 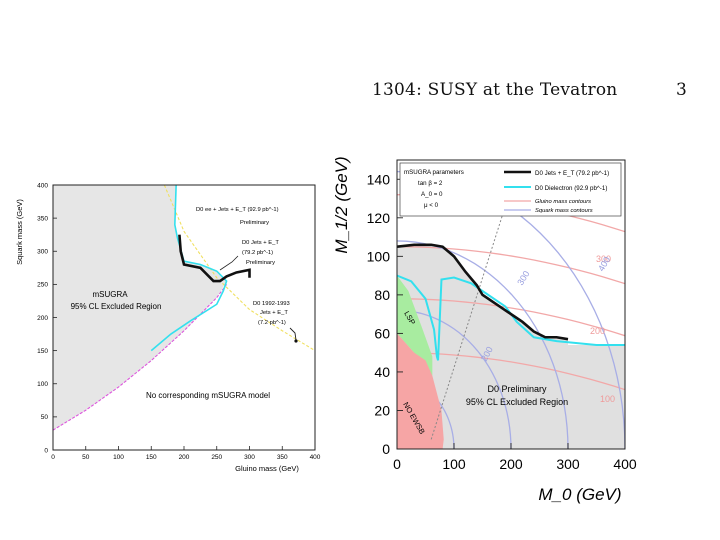 I want to click on left-excluded-region, so click(x=140, y=308).